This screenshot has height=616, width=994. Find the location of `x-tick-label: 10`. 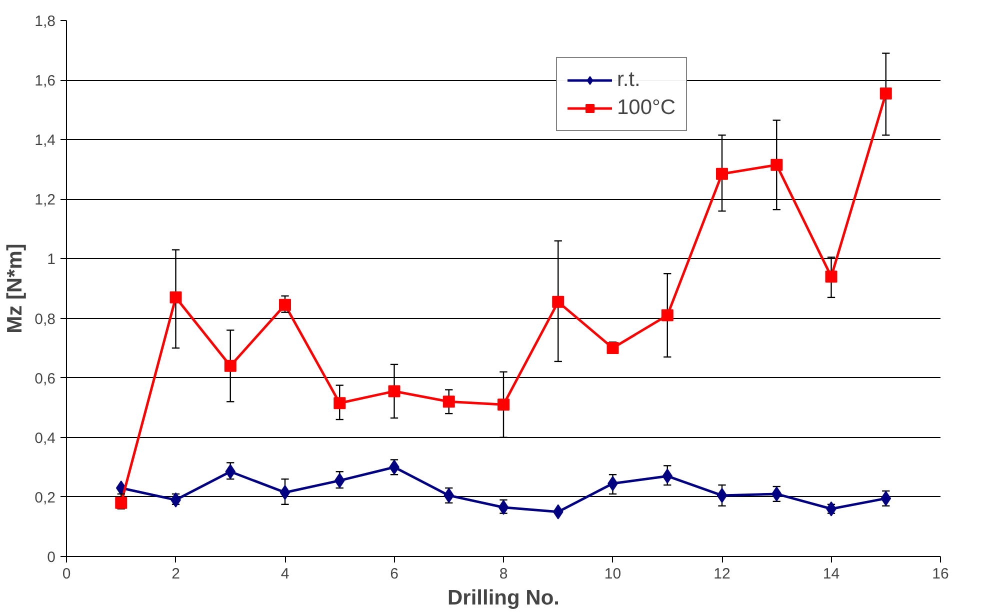

x-tick-label: 10 is located at coordinates (613, 574).